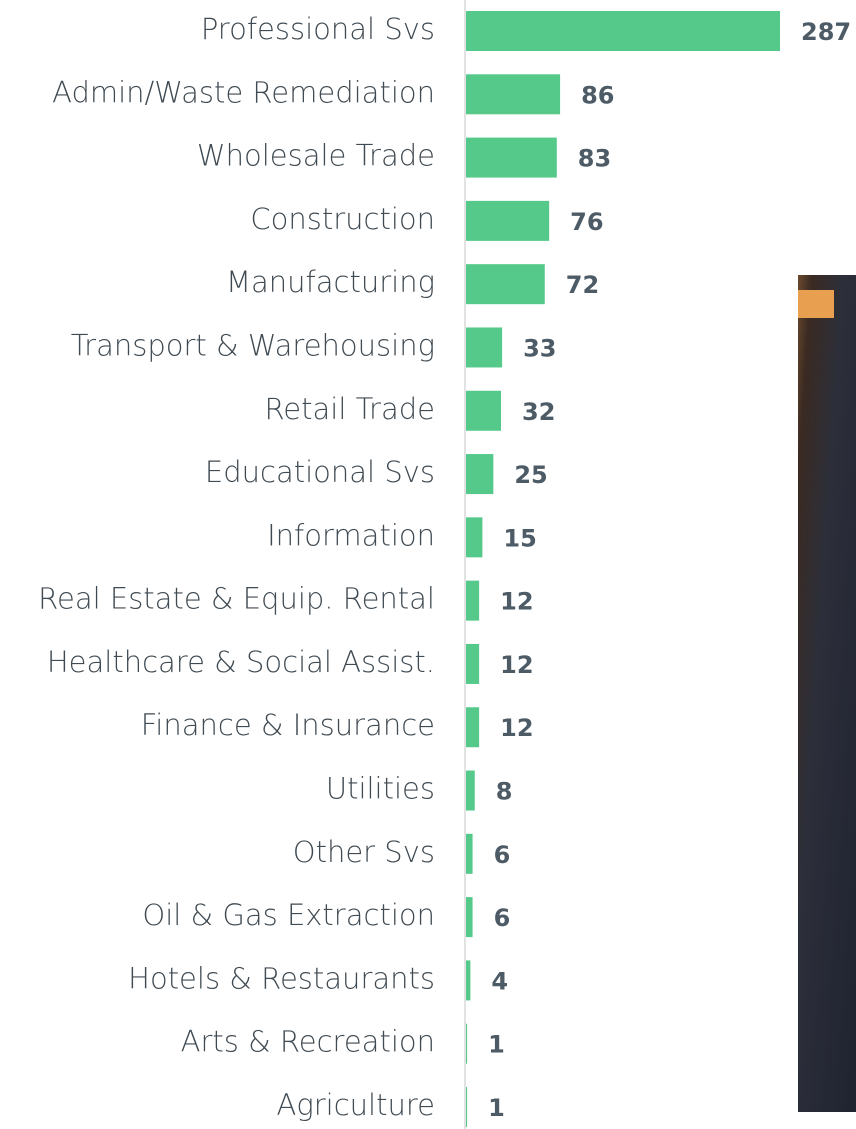 This screenshot has height=1129, width=856. Describe the element at coordinates (308, 1042) in the screenshot. I see `category-label: Arts & Recreation` at that location.